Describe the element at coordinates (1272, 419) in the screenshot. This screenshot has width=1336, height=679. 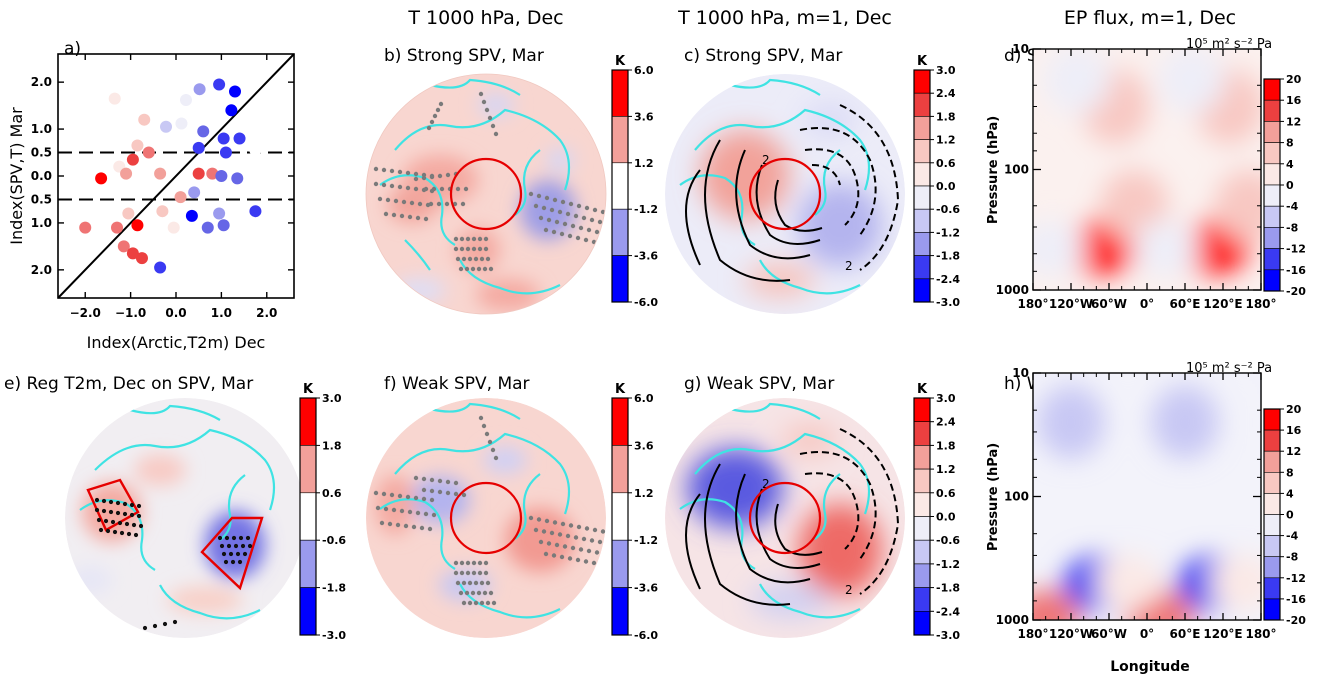
I see `colorbar-h-swatch` at that location.